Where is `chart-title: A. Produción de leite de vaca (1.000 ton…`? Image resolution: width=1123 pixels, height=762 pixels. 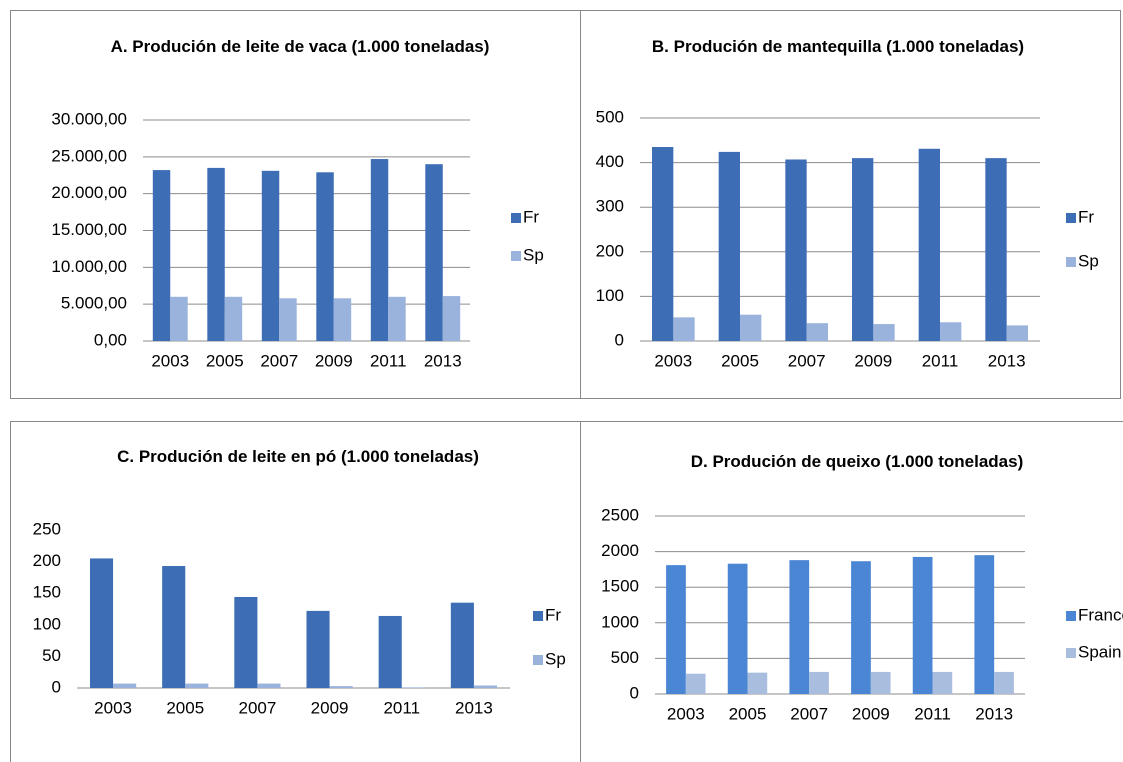
chart-title: A. Produción de leite de vaca (1.000 ton… is located at coordinates (300, 46).